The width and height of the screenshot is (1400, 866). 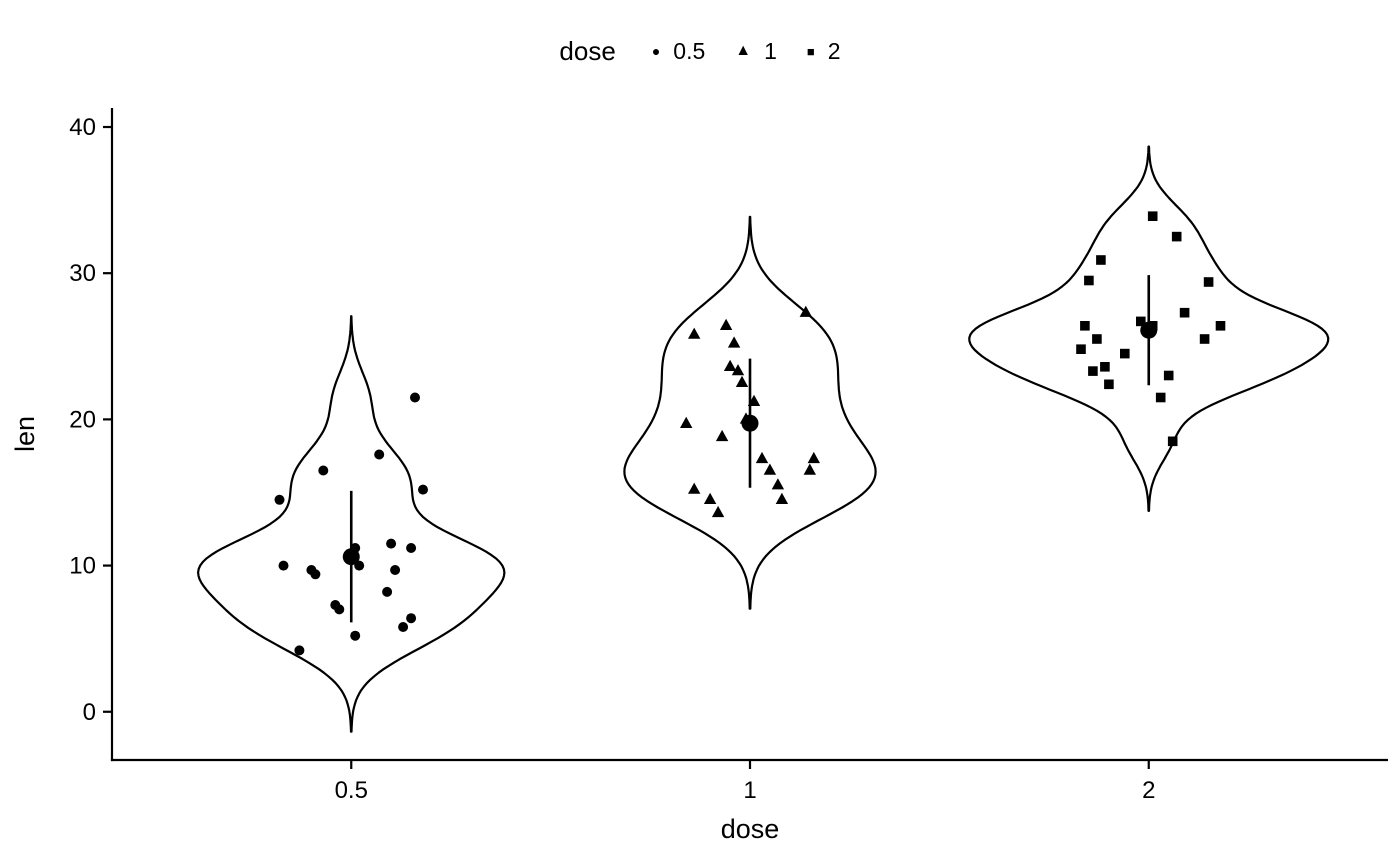 I want to click on triangle-marker-icon: ▲, so click(x=743, y=50).